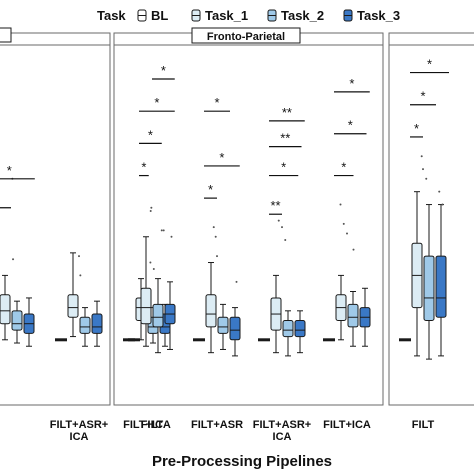 The height and width of the screenshot is (474, 474). What do you see at coordinates (302, 15) in the screenshot?
I see `legend-label-task_2: Task_2` at bounding box center [302, 15].